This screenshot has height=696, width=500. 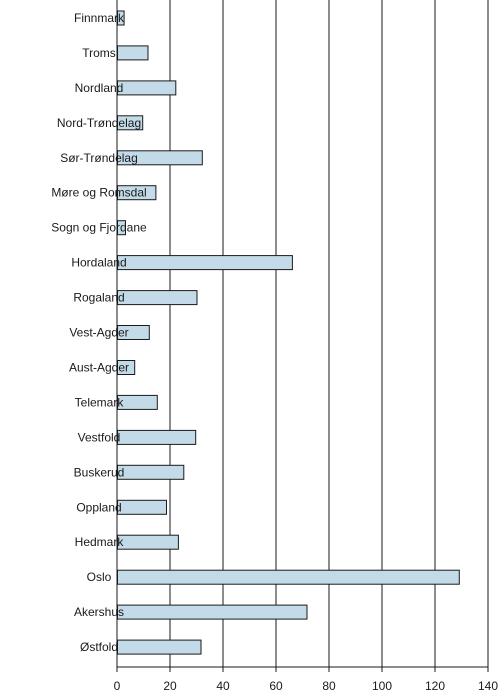 I want to click on category-label: Oslo, so click(x=99, y=577).